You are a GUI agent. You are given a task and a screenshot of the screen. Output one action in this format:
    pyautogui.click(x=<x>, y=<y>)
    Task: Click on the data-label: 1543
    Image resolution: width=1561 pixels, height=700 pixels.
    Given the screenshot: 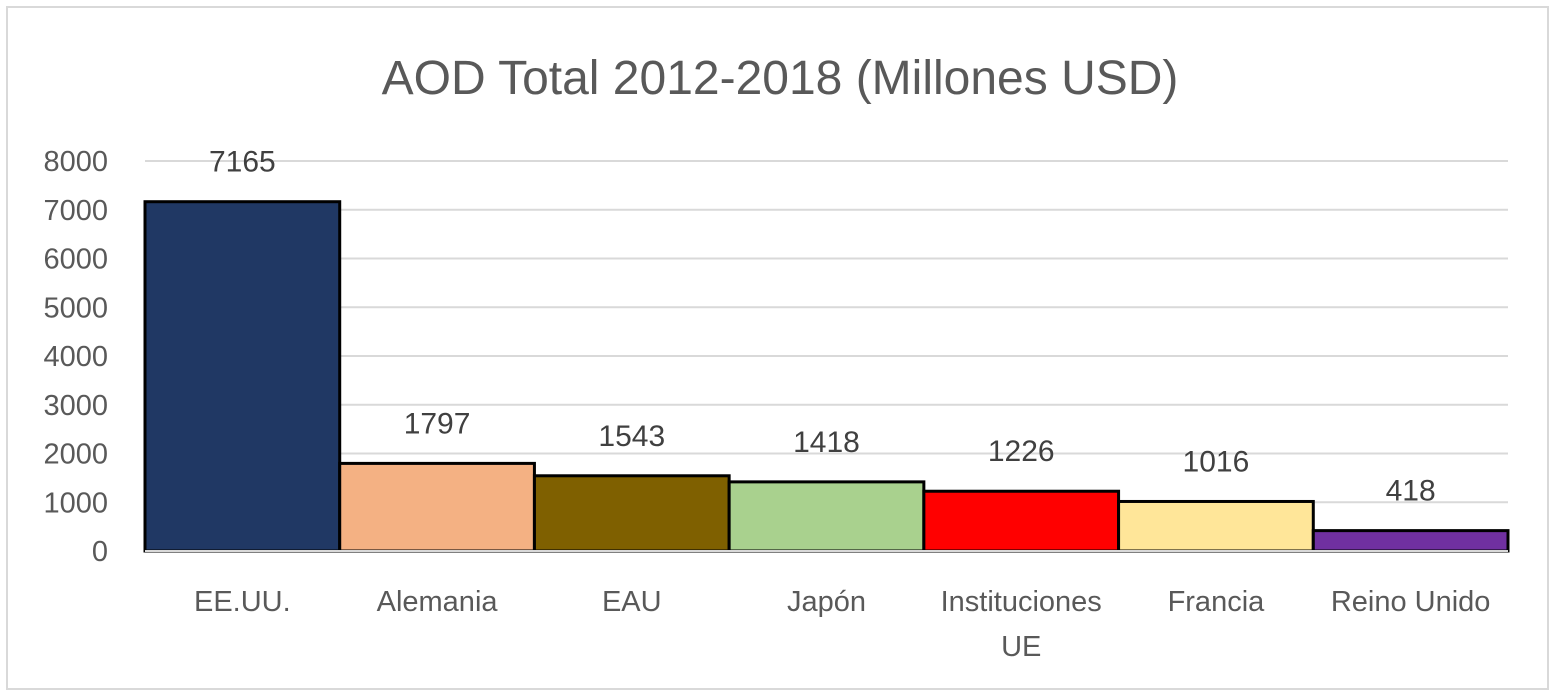 What is the action you would take?
    pyautogui.click(x=631, y=436)
    